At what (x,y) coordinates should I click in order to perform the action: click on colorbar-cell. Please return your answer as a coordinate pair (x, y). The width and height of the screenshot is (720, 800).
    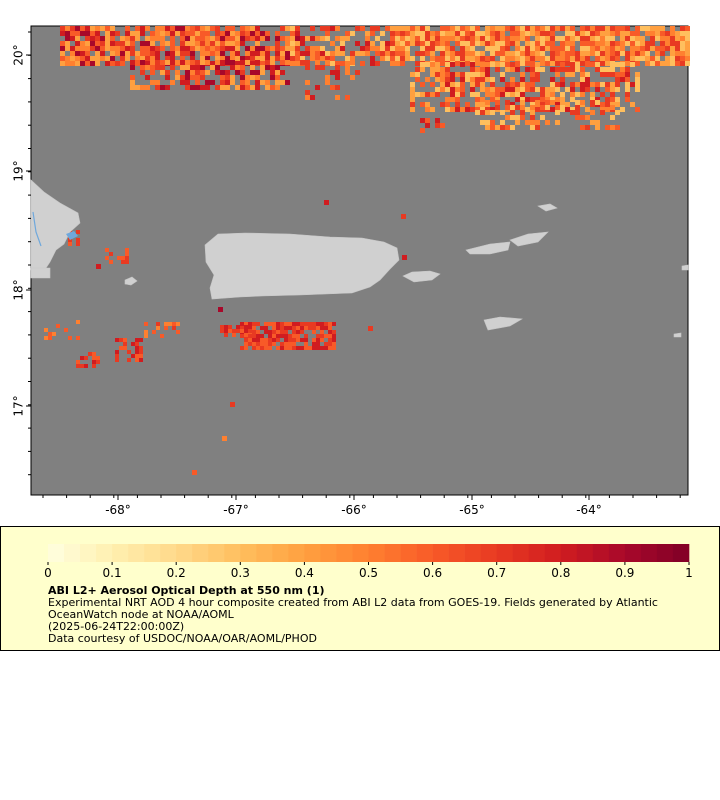
    Looking at the image, I should click on (72, 553).